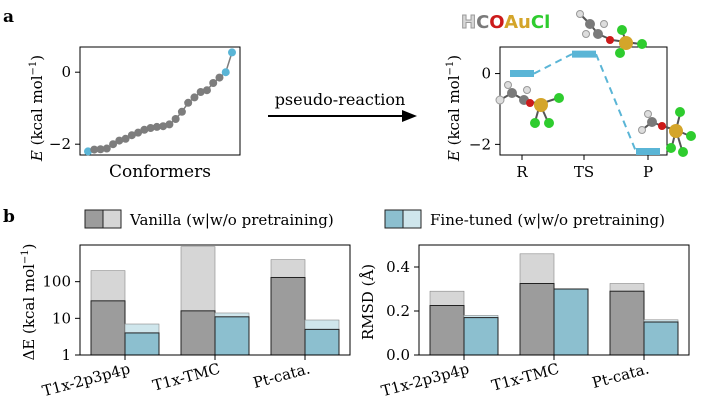 Image resolution: width=714 pixels, height=404 pixels. I want to click on legend-vanilla-label: Vanilla (w|w/o pretraining), so click(231, 220).